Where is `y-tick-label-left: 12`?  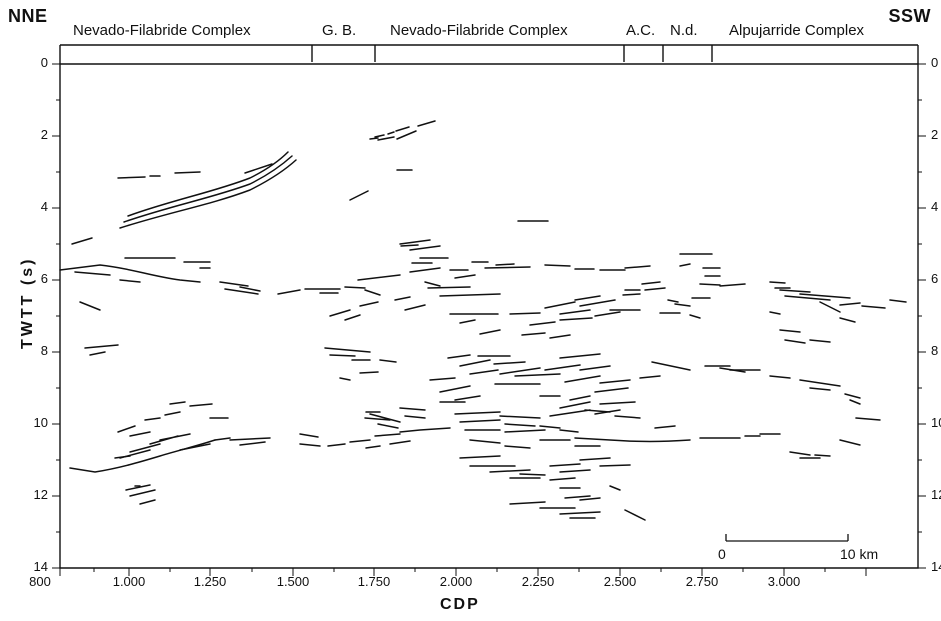
y-tick-label-left: 12 is located at coordinates (40, 494).